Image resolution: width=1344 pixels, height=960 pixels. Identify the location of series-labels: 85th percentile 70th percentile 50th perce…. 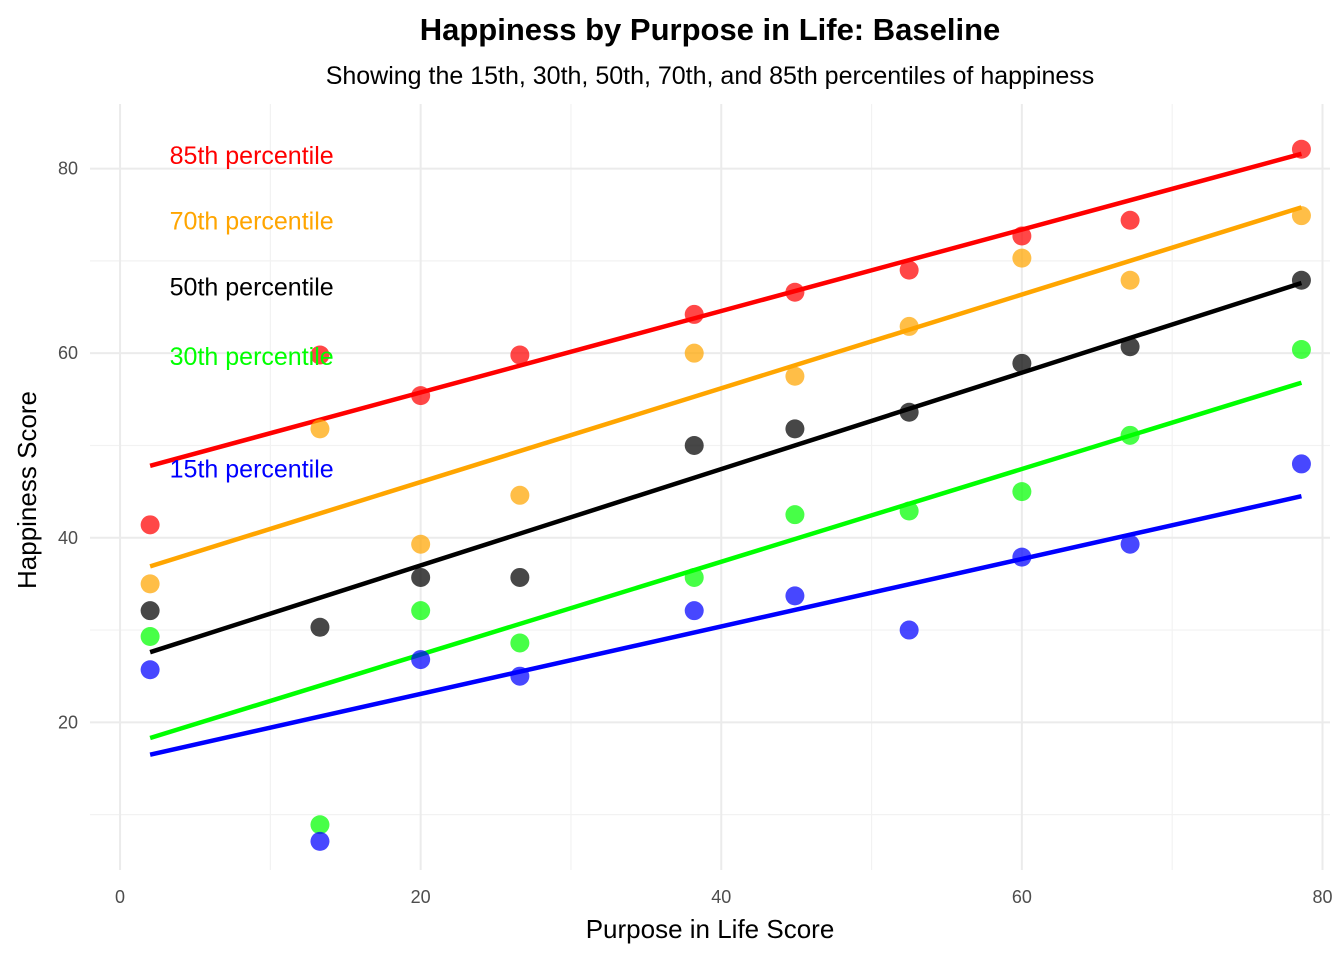
(252, 313).